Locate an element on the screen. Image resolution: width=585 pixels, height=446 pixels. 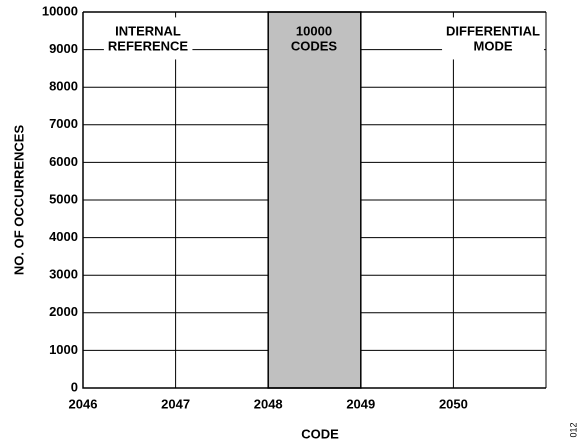
y-tick-label: 1000 is located at coordinates (63, 349).